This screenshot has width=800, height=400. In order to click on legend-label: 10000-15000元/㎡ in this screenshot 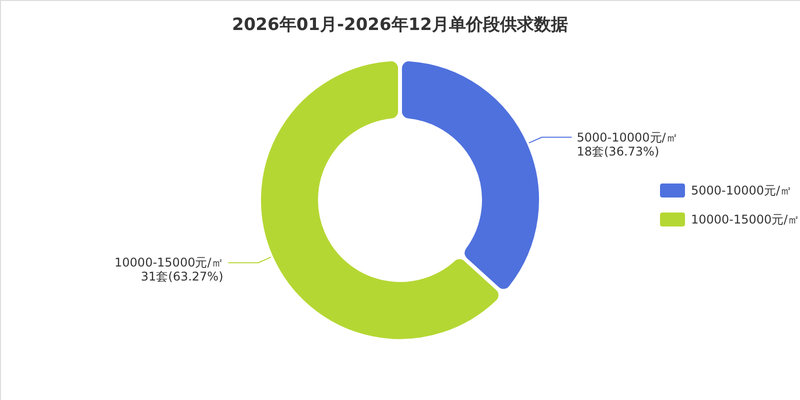, I will do `click(745, 219)`.